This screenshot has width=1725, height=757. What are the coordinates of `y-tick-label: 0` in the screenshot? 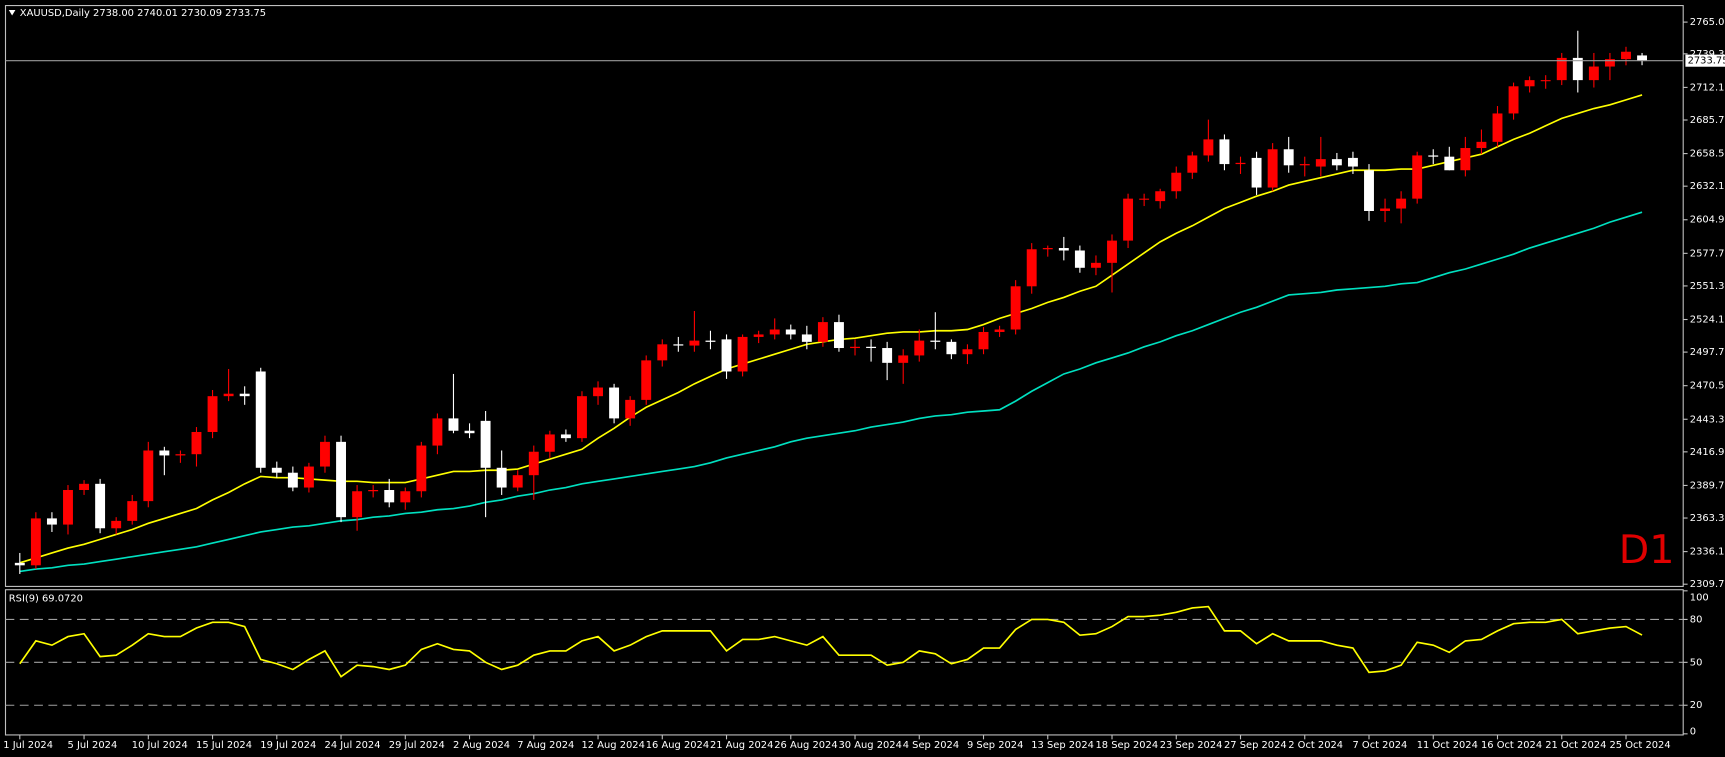 It's located at (1693, 732).